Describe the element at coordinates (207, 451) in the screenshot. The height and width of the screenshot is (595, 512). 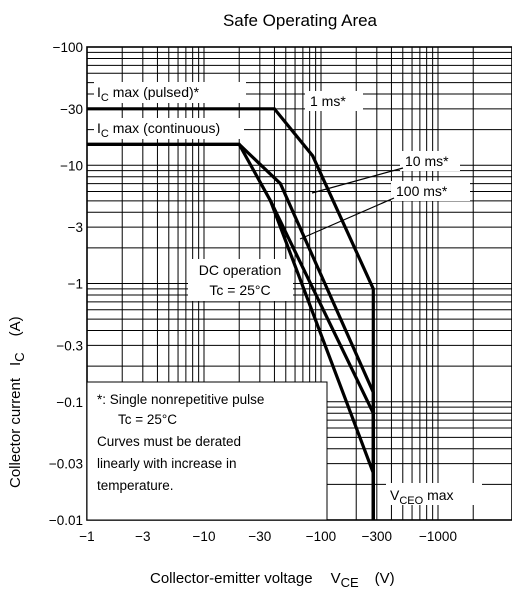
I see `note-box` at that location.